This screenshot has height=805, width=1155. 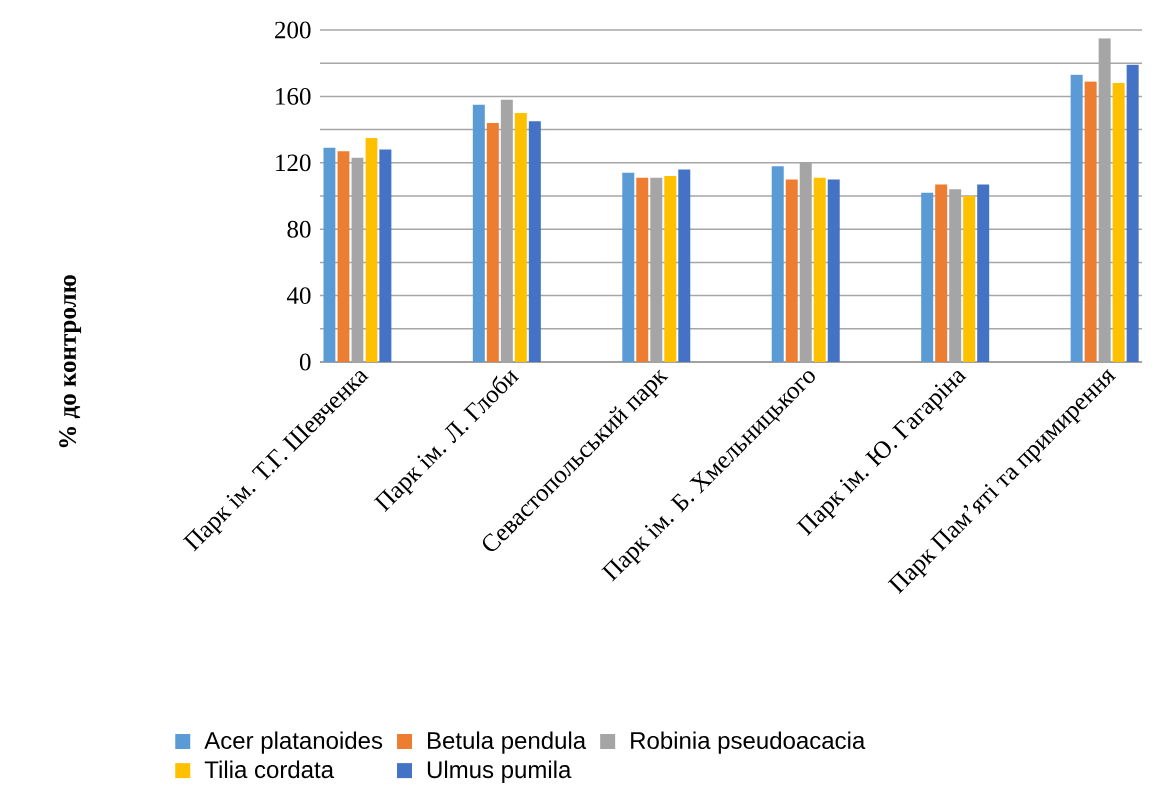 What do you see at coordinates (269, 769) in the screenshot?
I see `legend-label: Tilia cordata` at bounding box center [269, 769].